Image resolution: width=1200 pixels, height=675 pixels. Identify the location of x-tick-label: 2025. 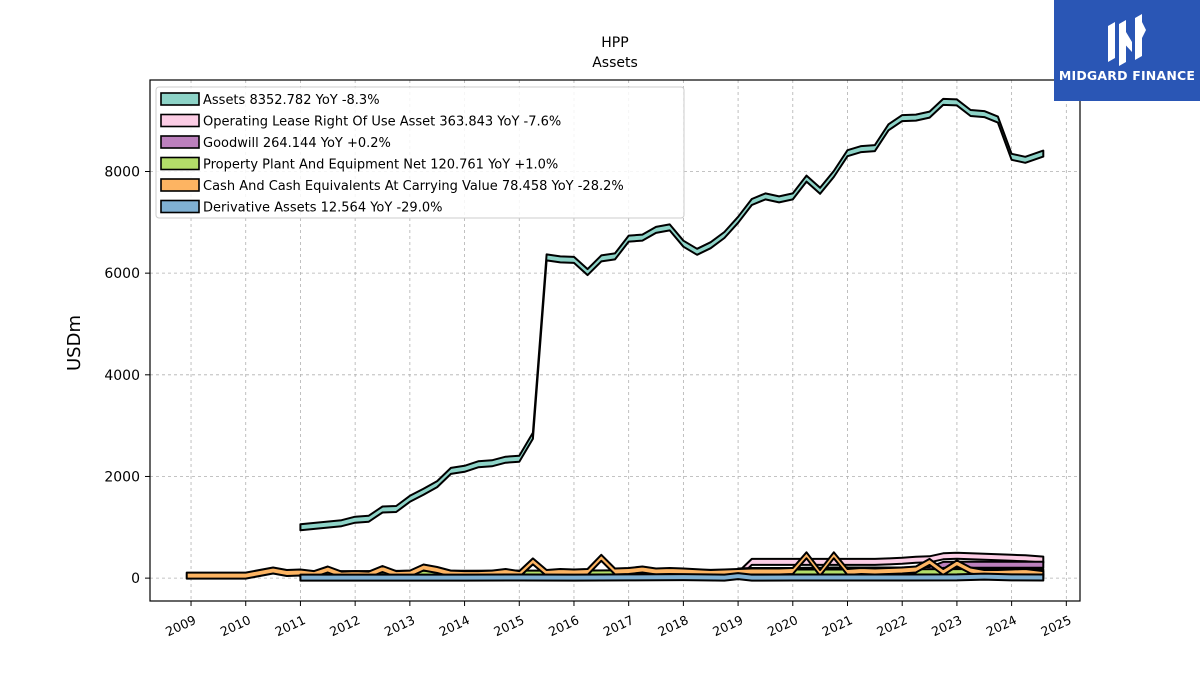
(1055, 625).